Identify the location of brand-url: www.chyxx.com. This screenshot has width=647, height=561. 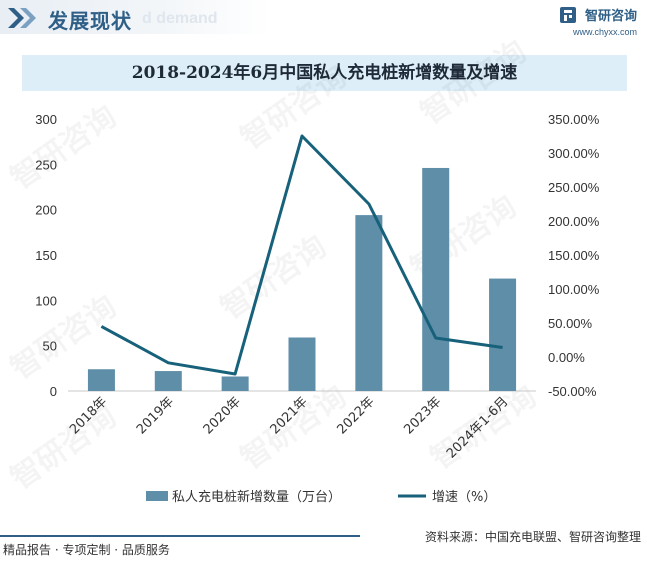
(604, 32).